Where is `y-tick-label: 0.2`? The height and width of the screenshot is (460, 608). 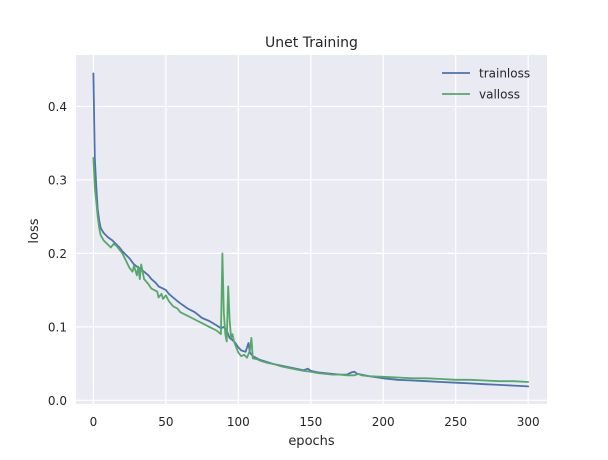 y-tick-label: 0.2 is located at coordinates (57, 254).